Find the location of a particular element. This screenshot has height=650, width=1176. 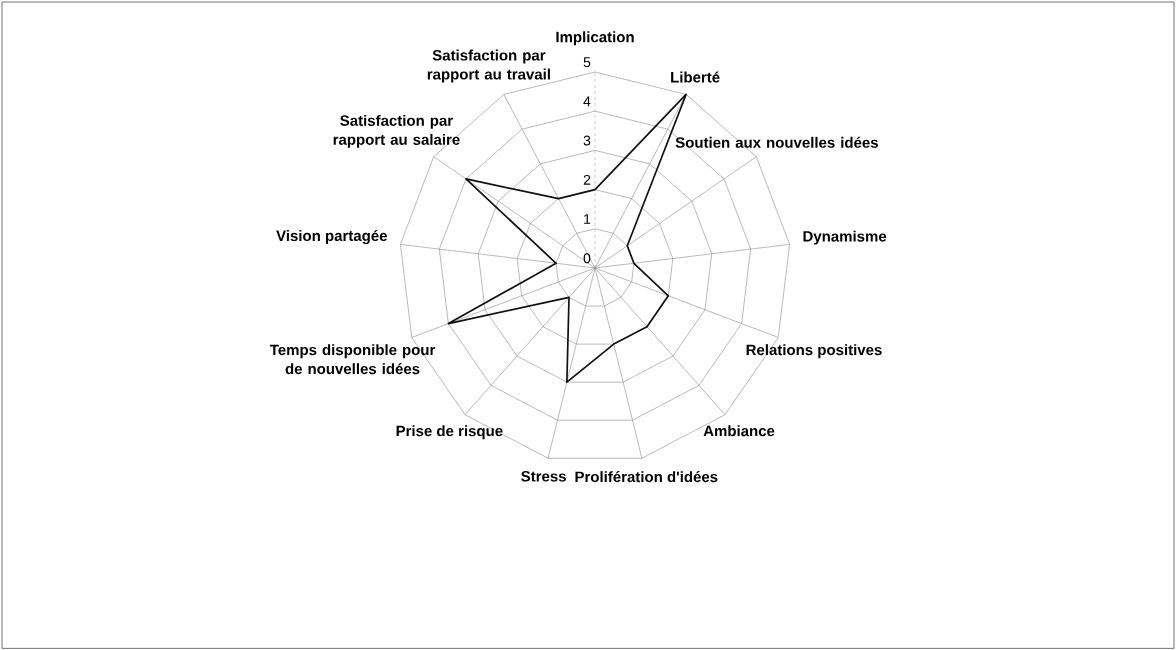

y-tick-label: 1 is located at coordinates (587, 219).